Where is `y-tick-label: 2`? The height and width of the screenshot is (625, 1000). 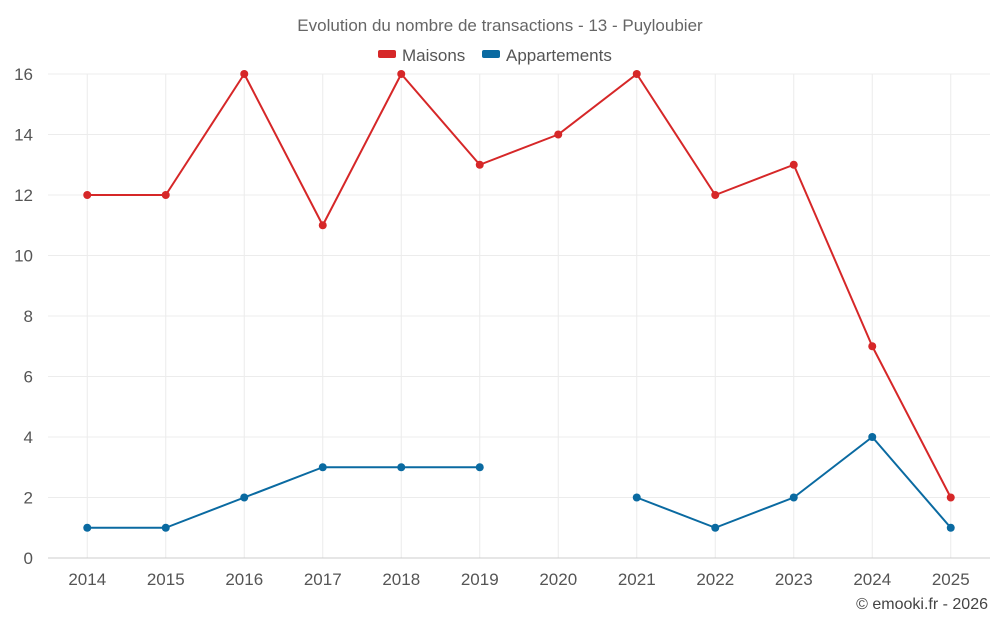
y-tick-label: 2 is located at coordinates (28, 498).